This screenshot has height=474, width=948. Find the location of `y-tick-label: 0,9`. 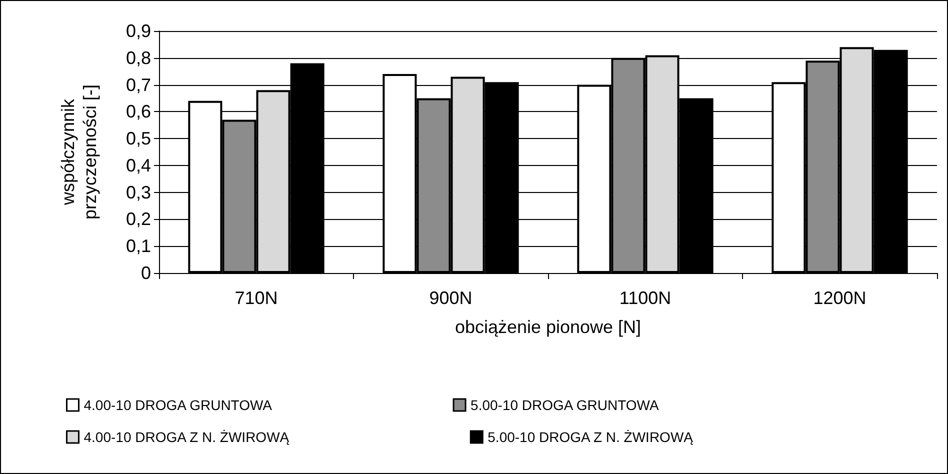

y-tick-label: 0,9 is located at coordinates (138, 31).